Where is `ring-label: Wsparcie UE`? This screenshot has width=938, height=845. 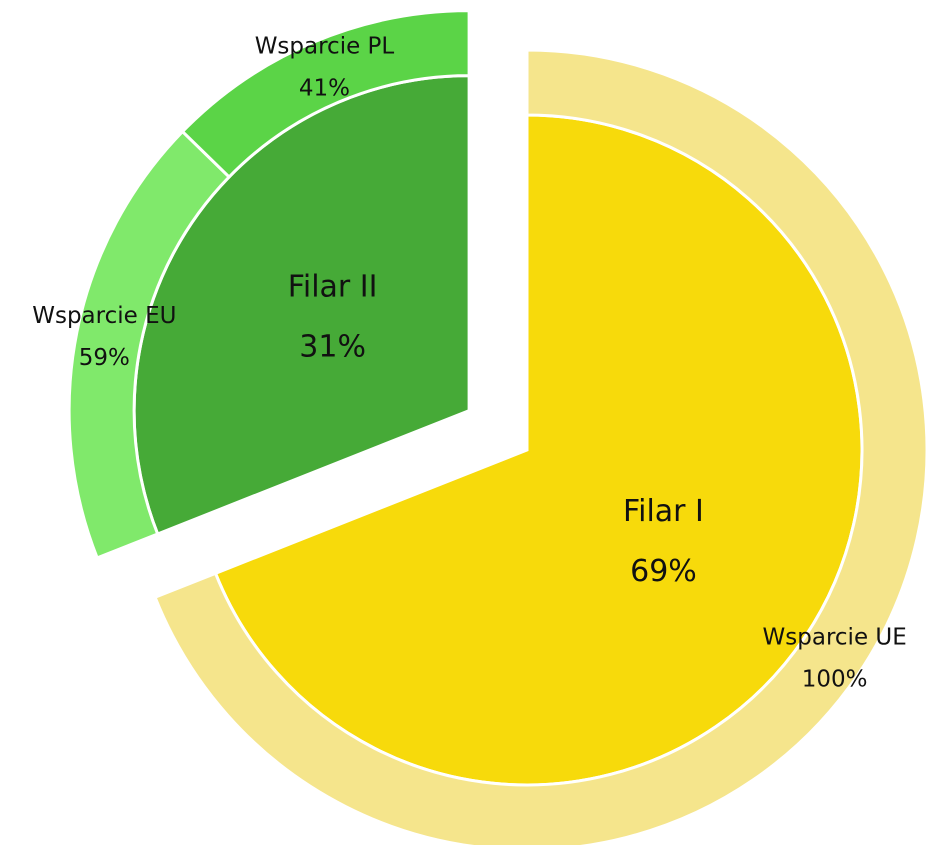 ring-label: Wsparcie UE is located at coordinates (835, 638).